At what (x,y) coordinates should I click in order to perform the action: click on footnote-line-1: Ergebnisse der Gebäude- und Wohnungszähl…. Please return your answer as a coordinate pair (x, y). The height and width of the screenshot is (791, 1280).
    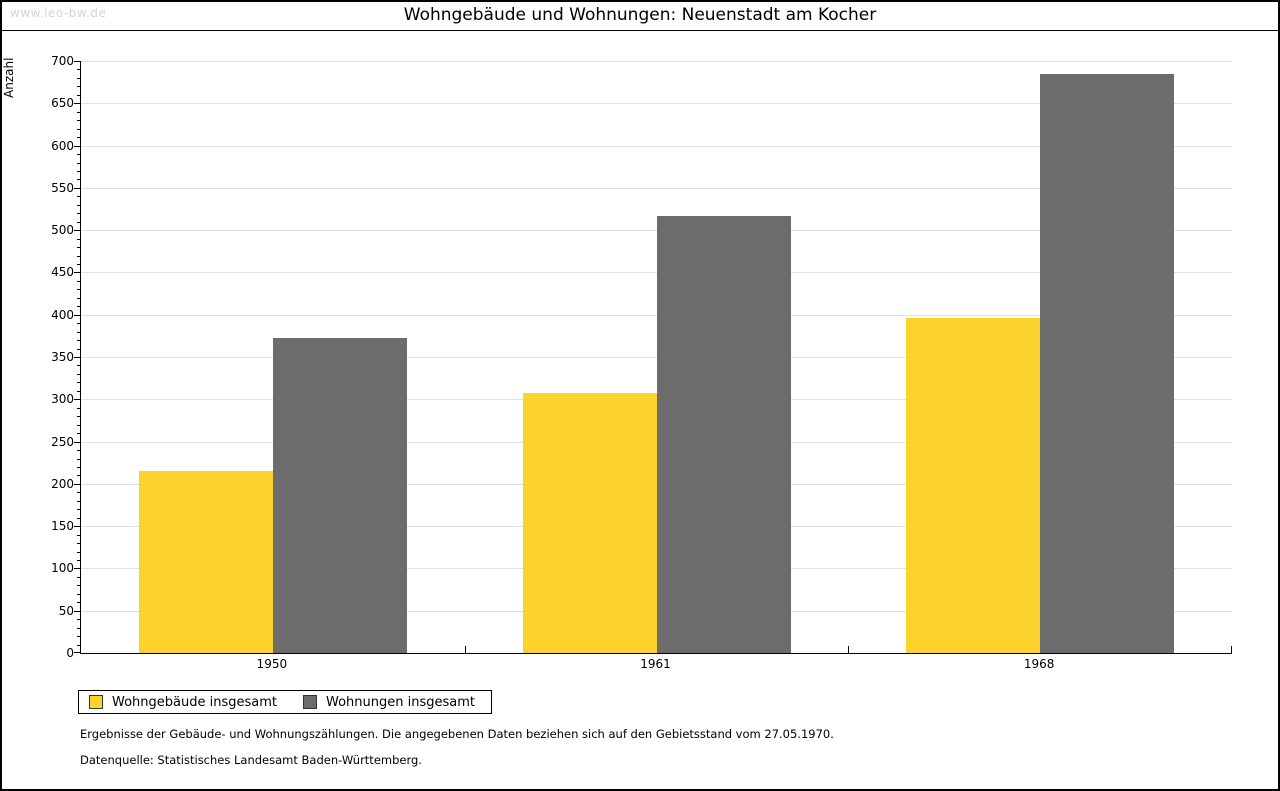
    Looking at the image, I should click on (457, 734).